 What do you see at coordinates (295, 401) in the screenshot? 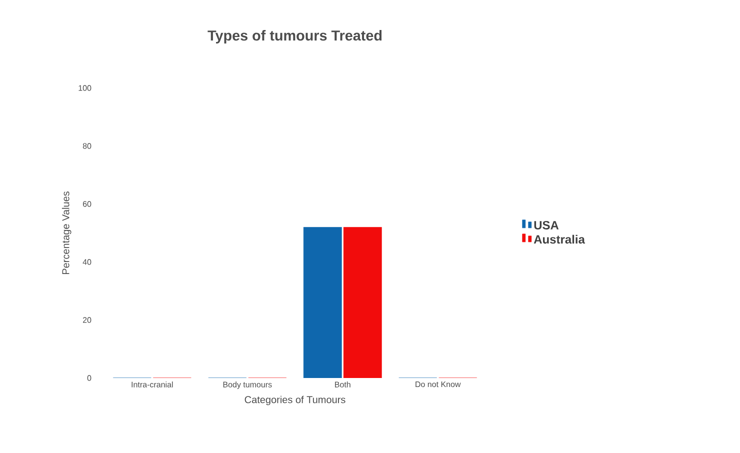
I see `x-axis-title: Categories of Tumours` at bounding box center [295, 401].